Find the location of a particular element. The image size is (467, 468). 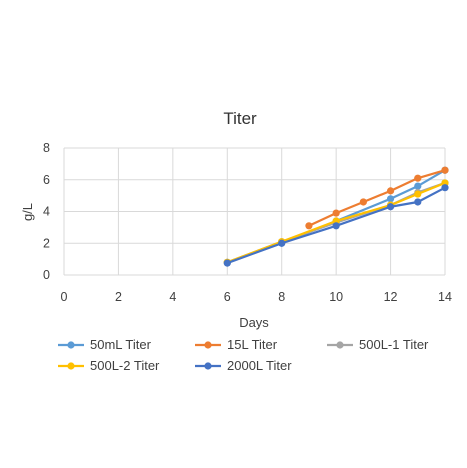

series-2000l-titer is located at coordinates (336, 225).